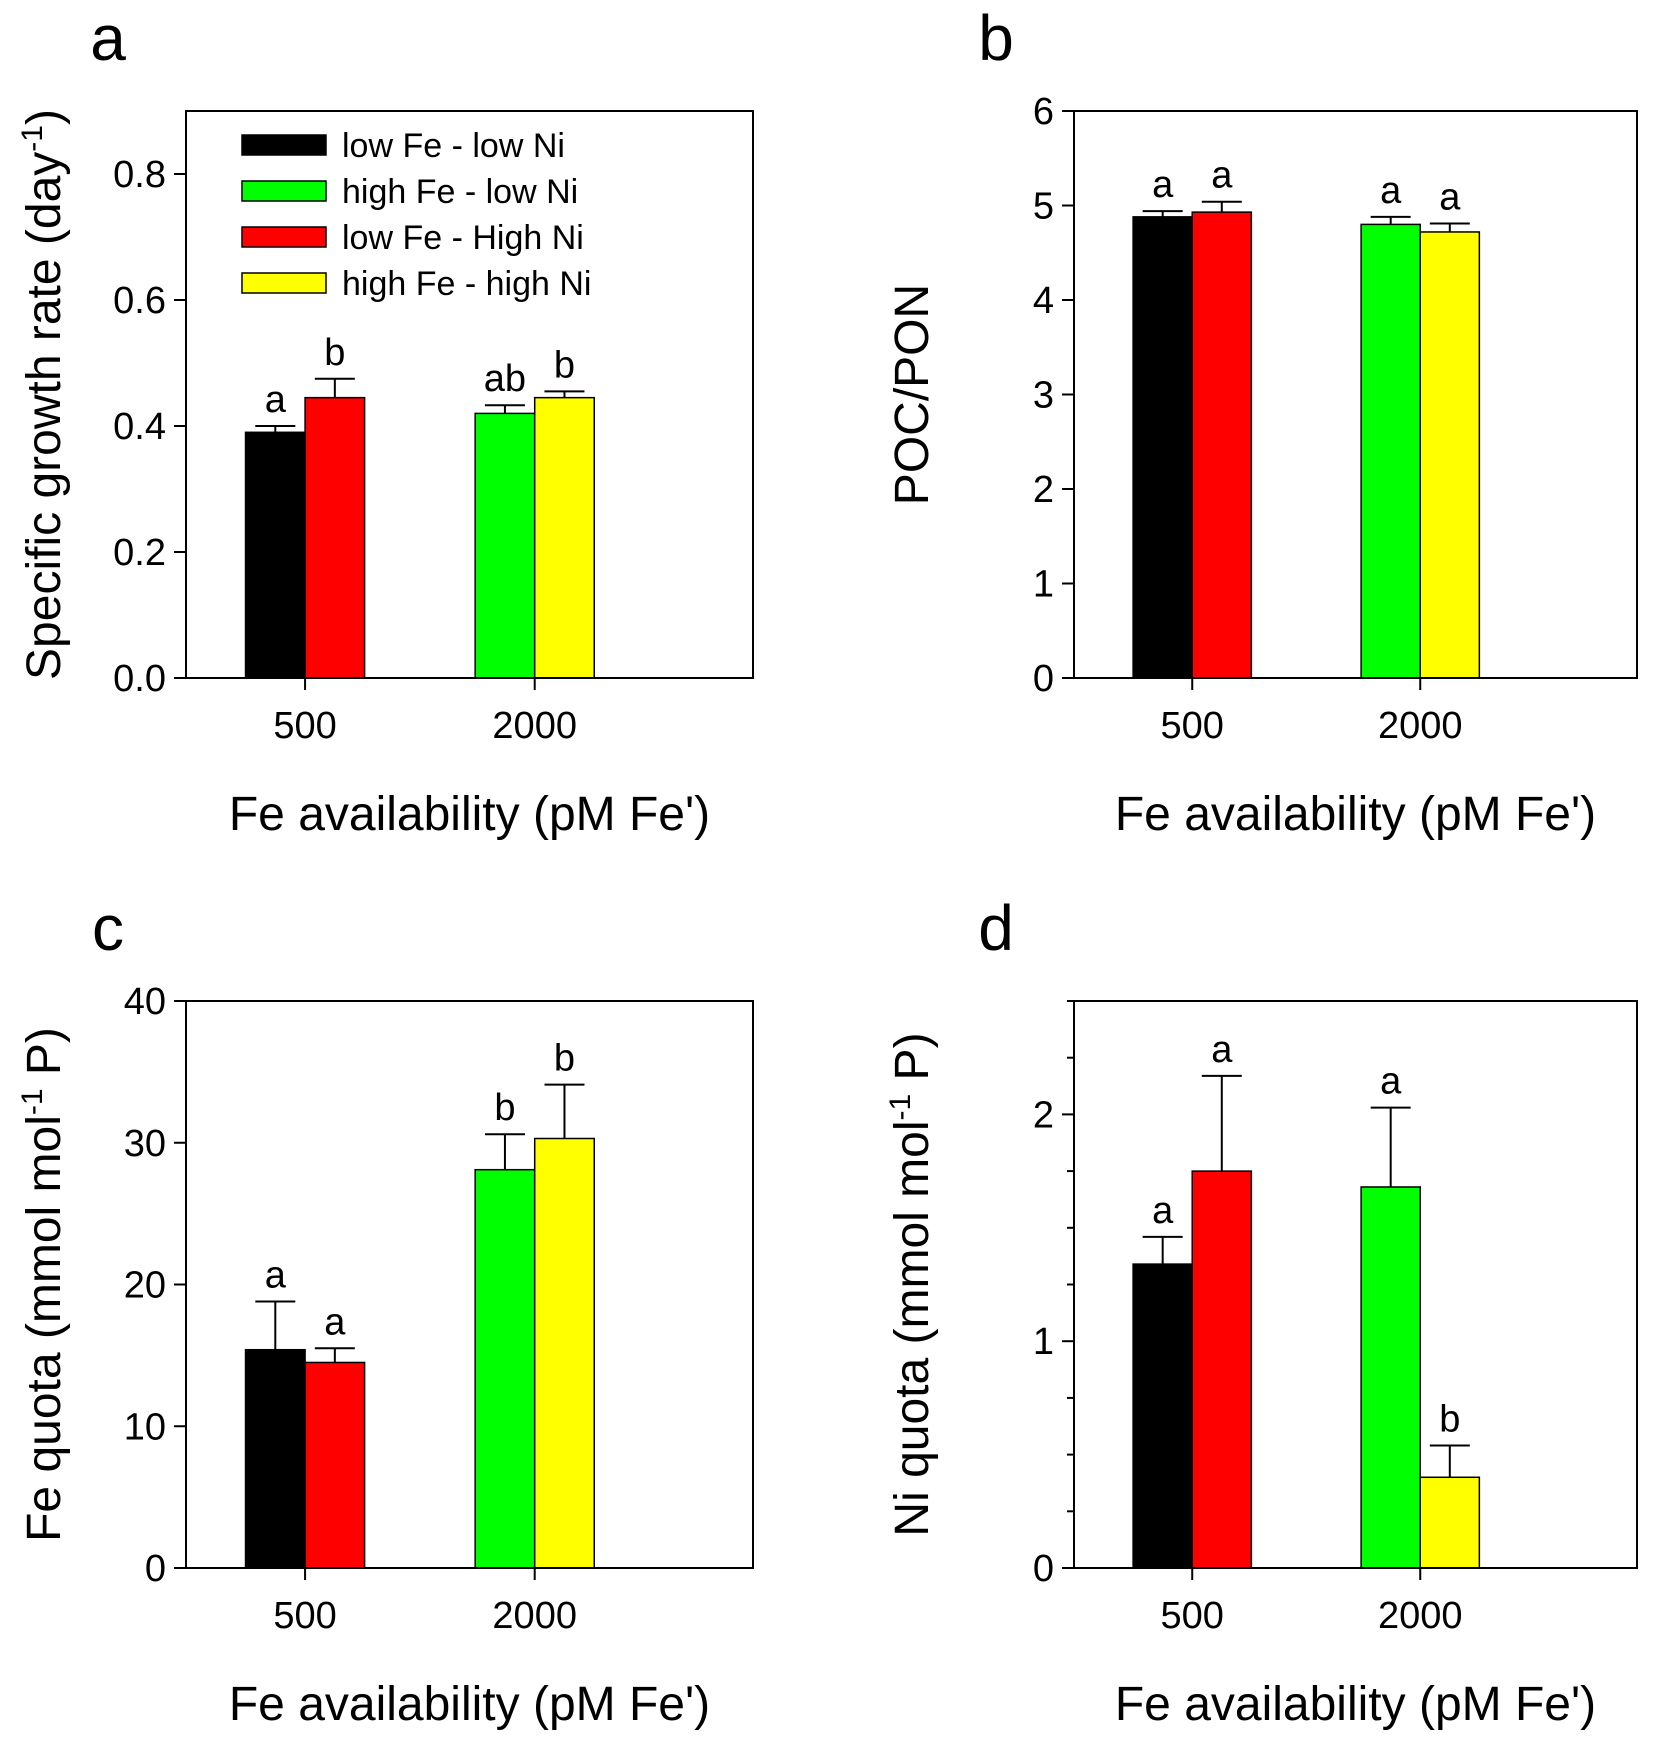  What do you see at coordinates (912, 1328) in the screenshot?
I see `y-axis-title-text: Ni quota (mmol mol` at bounding box center [912, 1328].